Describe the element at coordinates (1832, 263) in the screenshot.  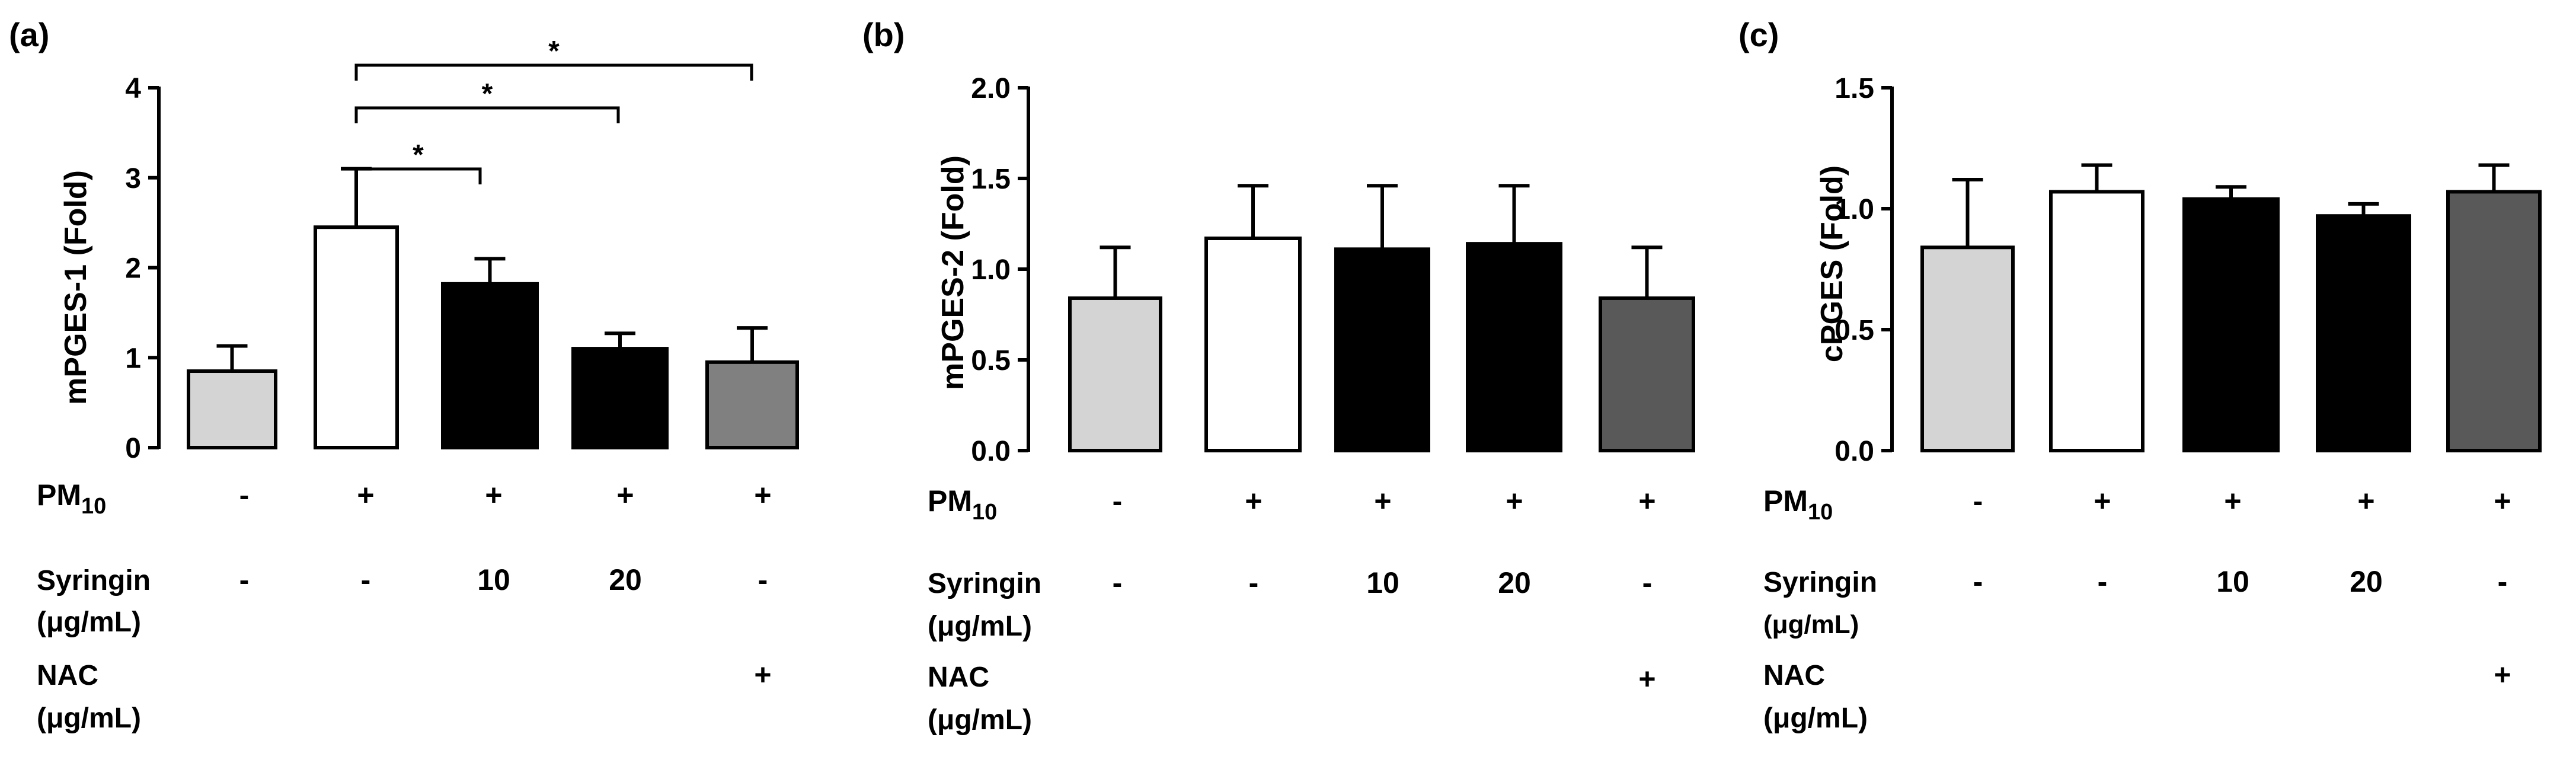
I see `y-axis-title: cPGES (Fold)` at that location.